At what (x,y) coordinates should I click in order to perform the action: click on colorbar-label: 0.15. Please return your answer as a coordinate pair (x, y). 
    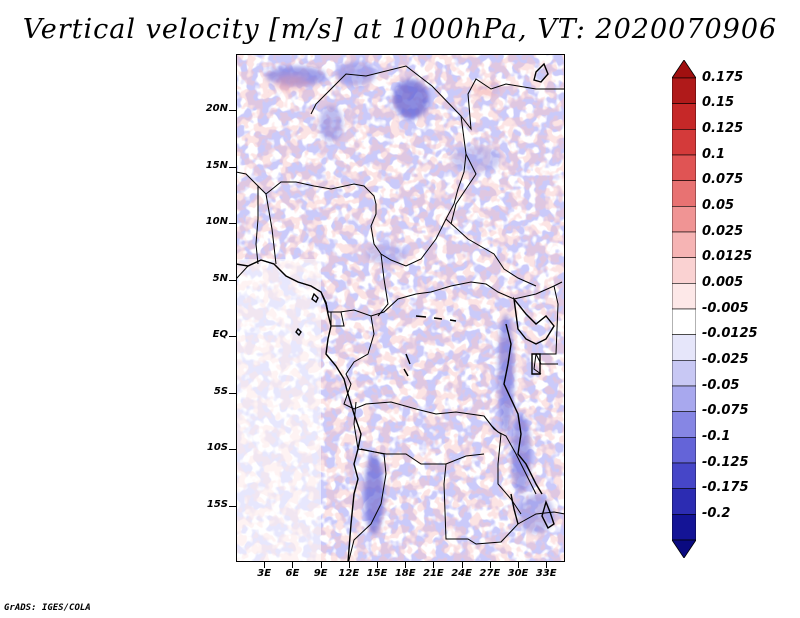
    Looking at the image, I should click on (718, 103).